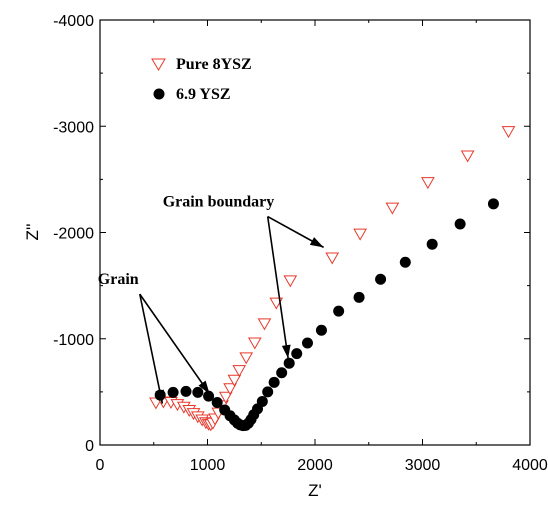  What do you see at coordinates (530, 465) in the screenshot?
I see `x-tick-label: 4000` at bounding box center [530, 465].